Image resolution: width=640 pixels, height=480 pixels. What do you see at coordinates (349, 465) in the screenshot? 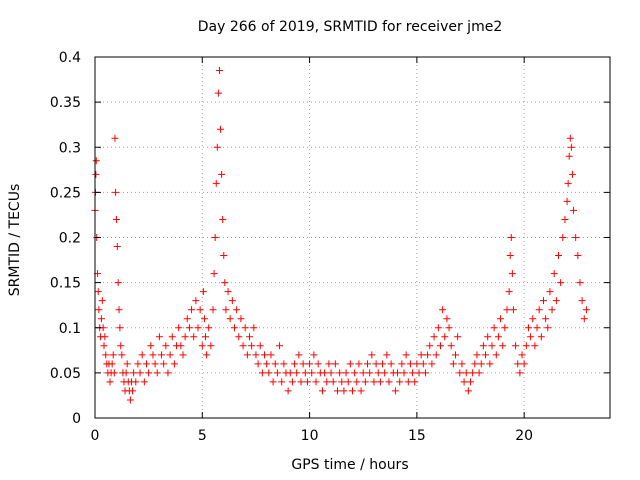
I see `x-axis-label: GPS time / hours` at bounding box center [349, 465].